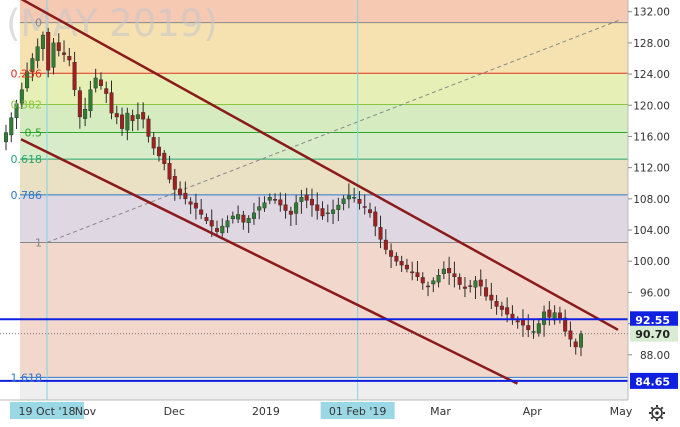  I want to click on fib-label-5: 0.786, so click(27, 195).